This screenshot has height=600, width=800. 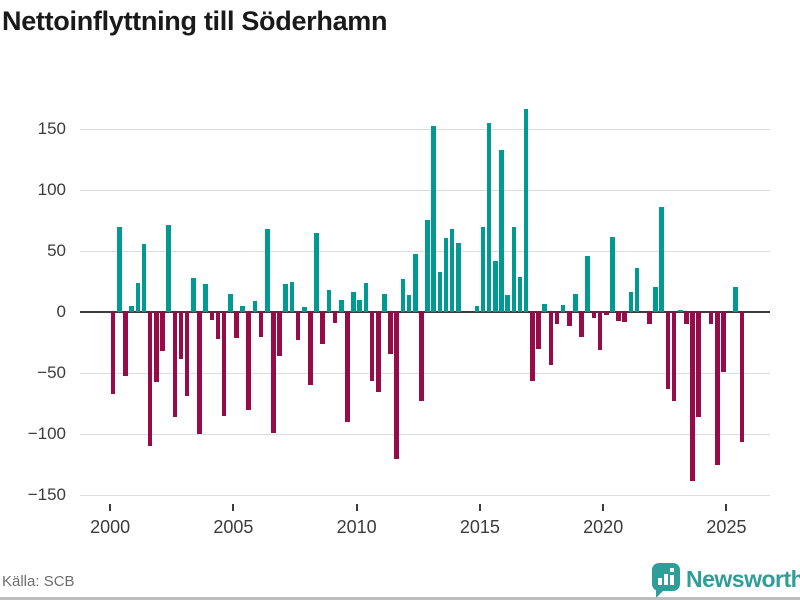 What do you see at coordinates (38, 581) in the screenshot?
I see `source-label: Källa: SCB` at bounding box center [38, 581].